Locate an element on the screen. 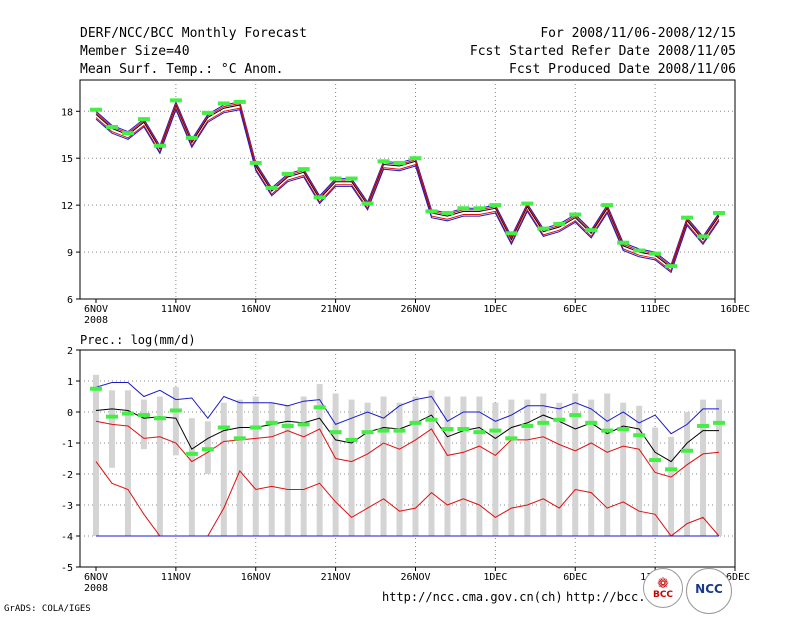 The image size is (800, 618). variable-label: Mean Surf. Temp.: °C Anom. is located at coordinates (182, 69).